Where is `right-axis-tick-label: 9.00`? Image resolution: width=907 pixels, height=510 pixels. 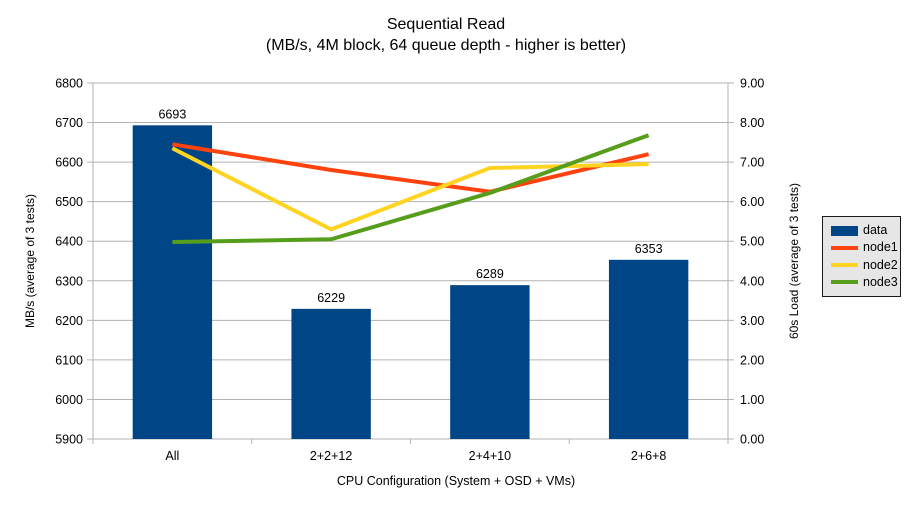
right-axis-tick-label: 9.00 is located at coordinates (752, 84).